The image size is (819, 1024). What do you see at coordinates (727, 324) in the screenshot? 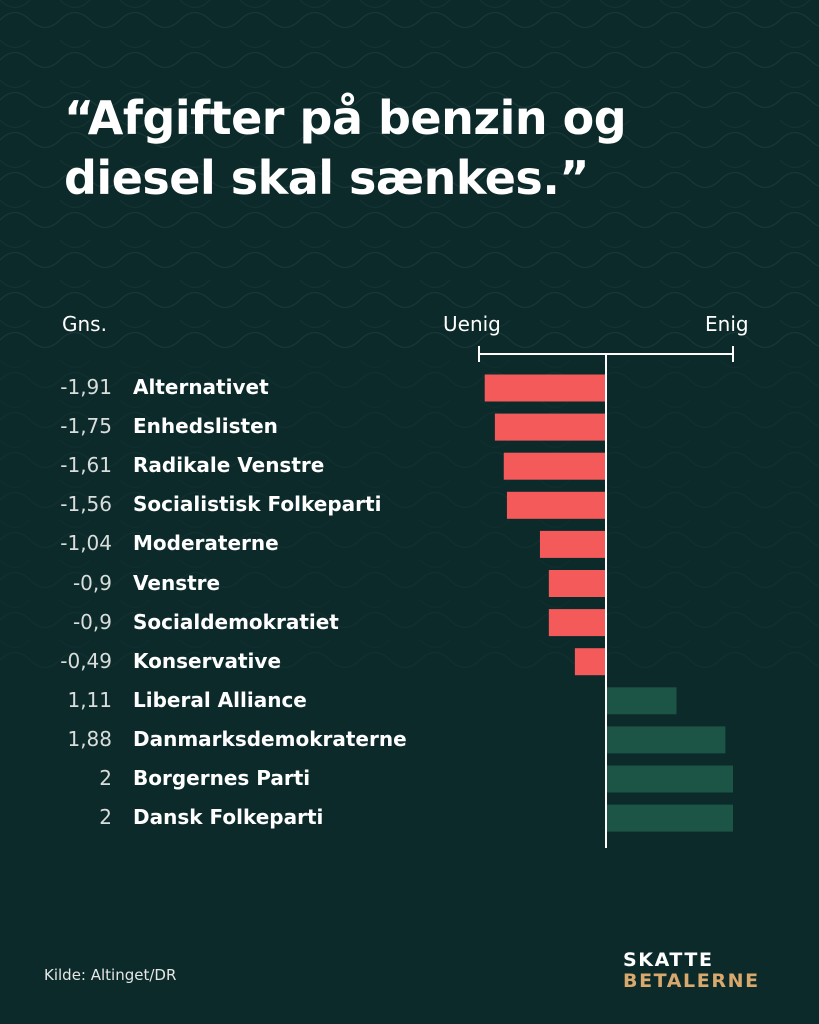
I see `agree-axis-label: Enig` at bounding box center [727, 324].